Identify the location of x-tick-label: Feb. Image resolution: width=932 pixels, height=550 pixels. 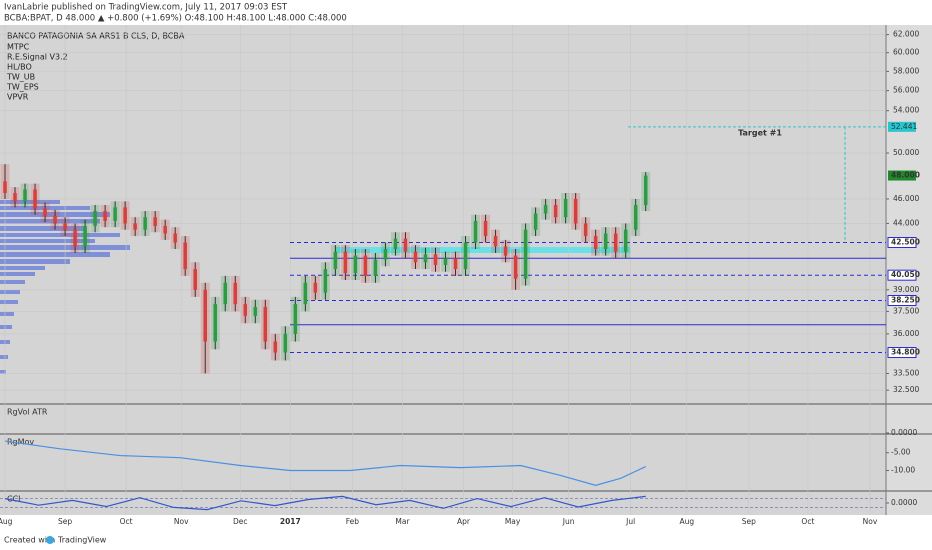
(353, 521).